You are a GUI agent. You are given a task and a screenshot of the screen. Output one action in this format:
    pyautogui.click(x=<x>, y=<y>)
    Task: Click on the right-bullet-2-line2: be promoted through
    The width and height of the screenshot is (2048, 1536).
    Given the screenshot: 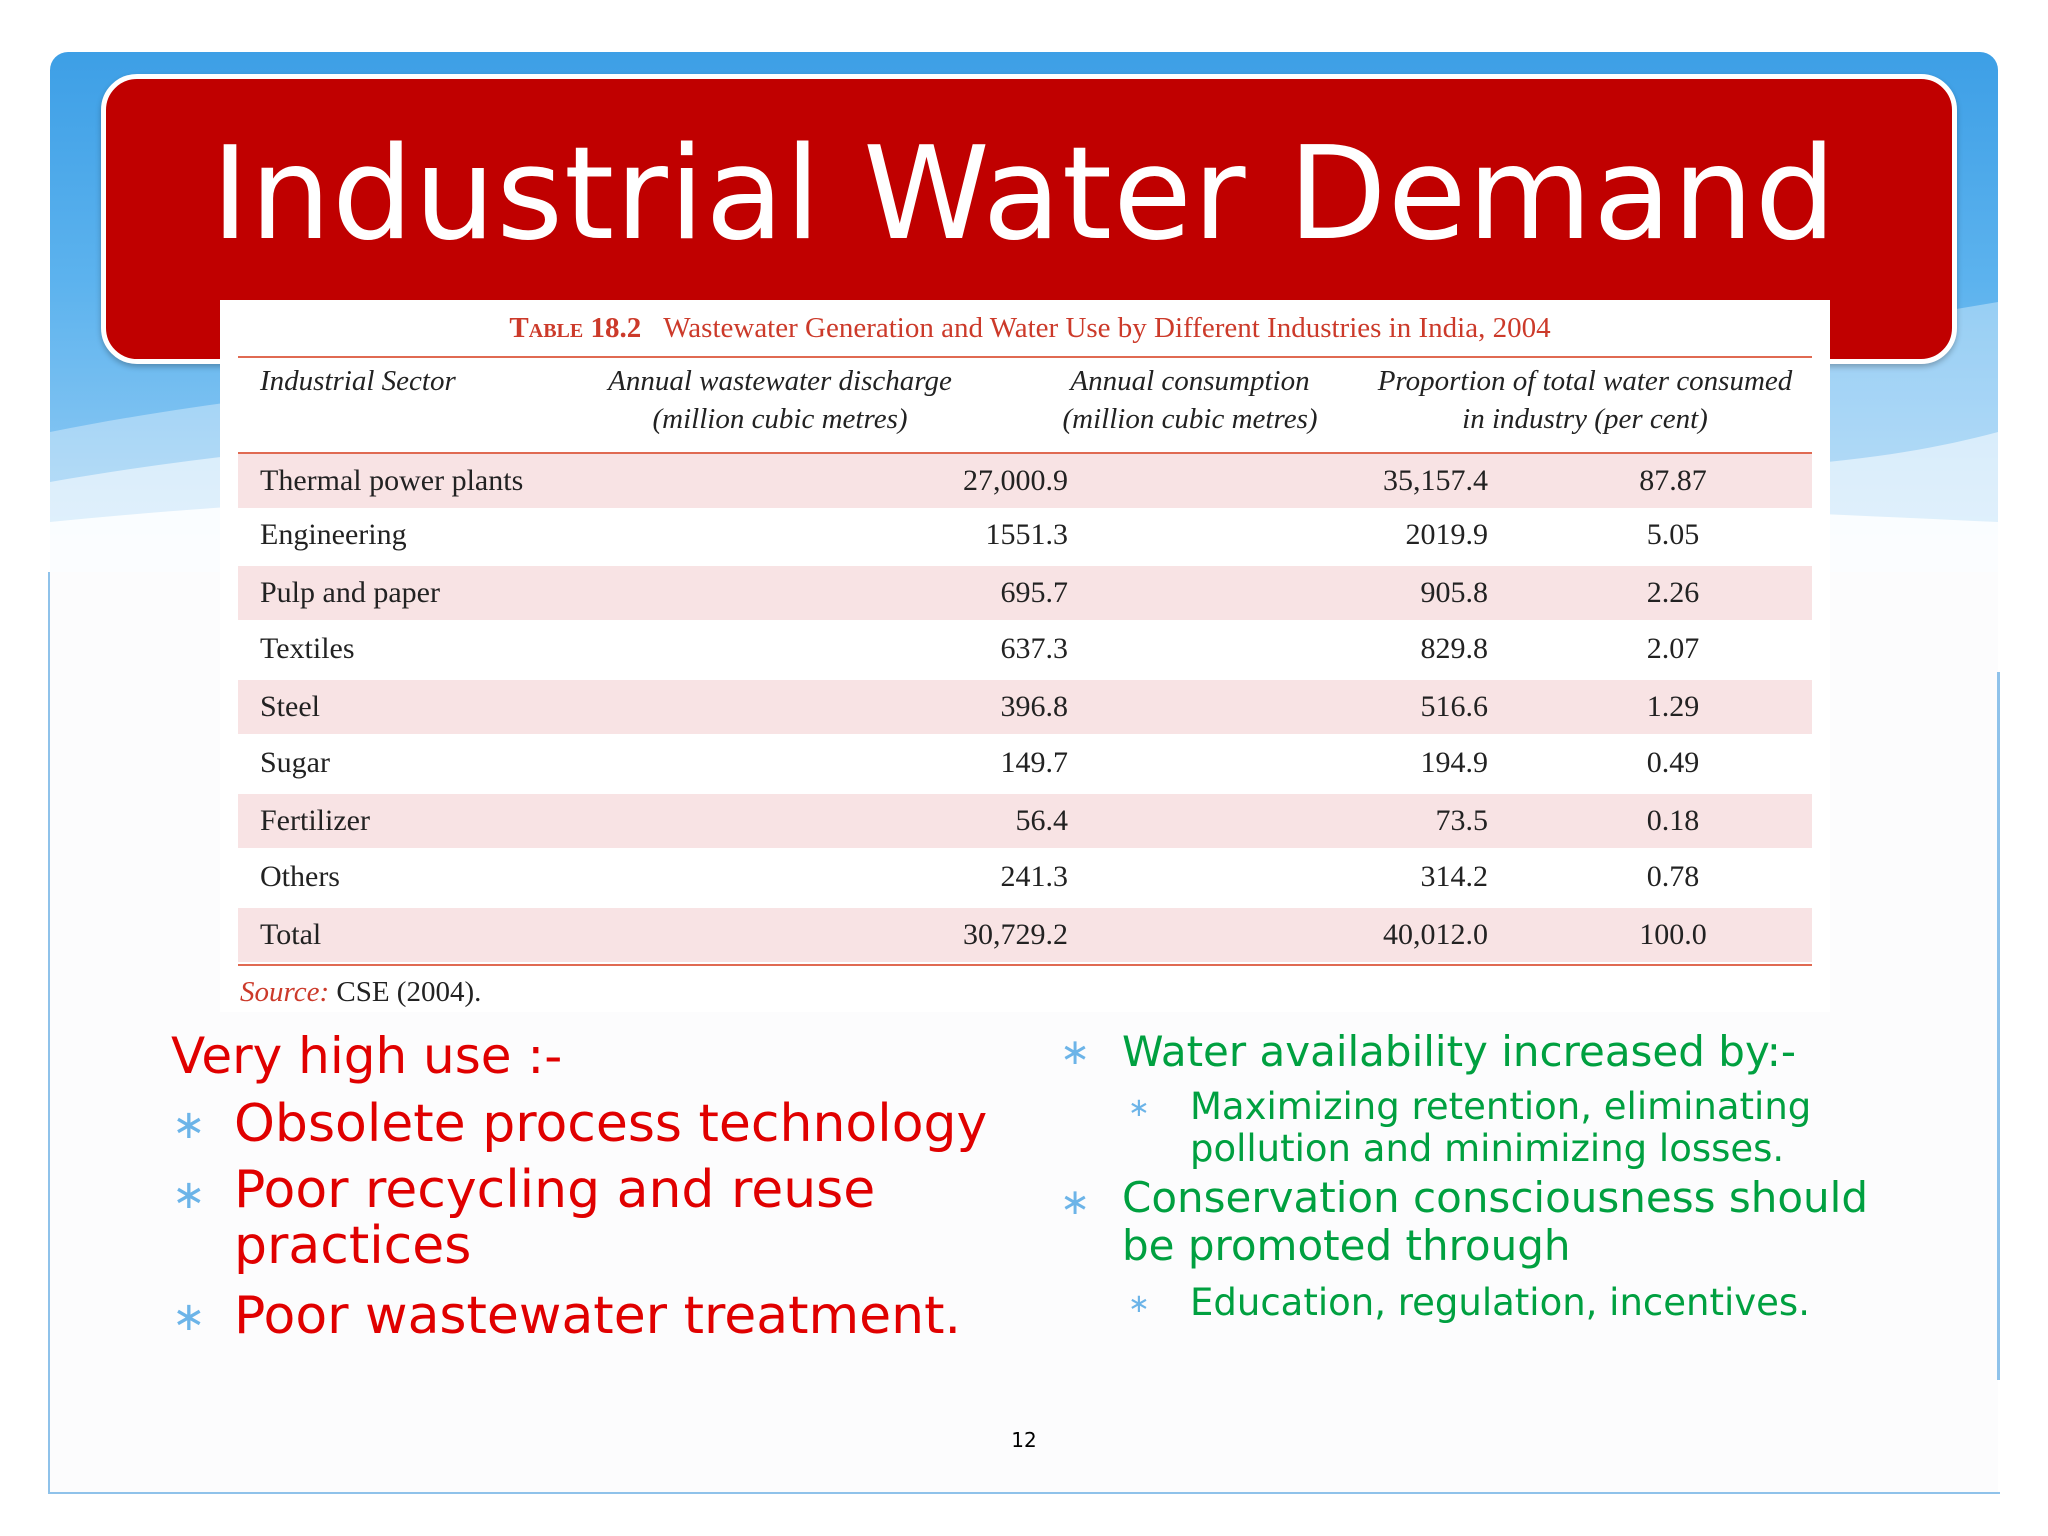 What is the action you would take?
    pyautogui.click(x=1346, y=1245)
    